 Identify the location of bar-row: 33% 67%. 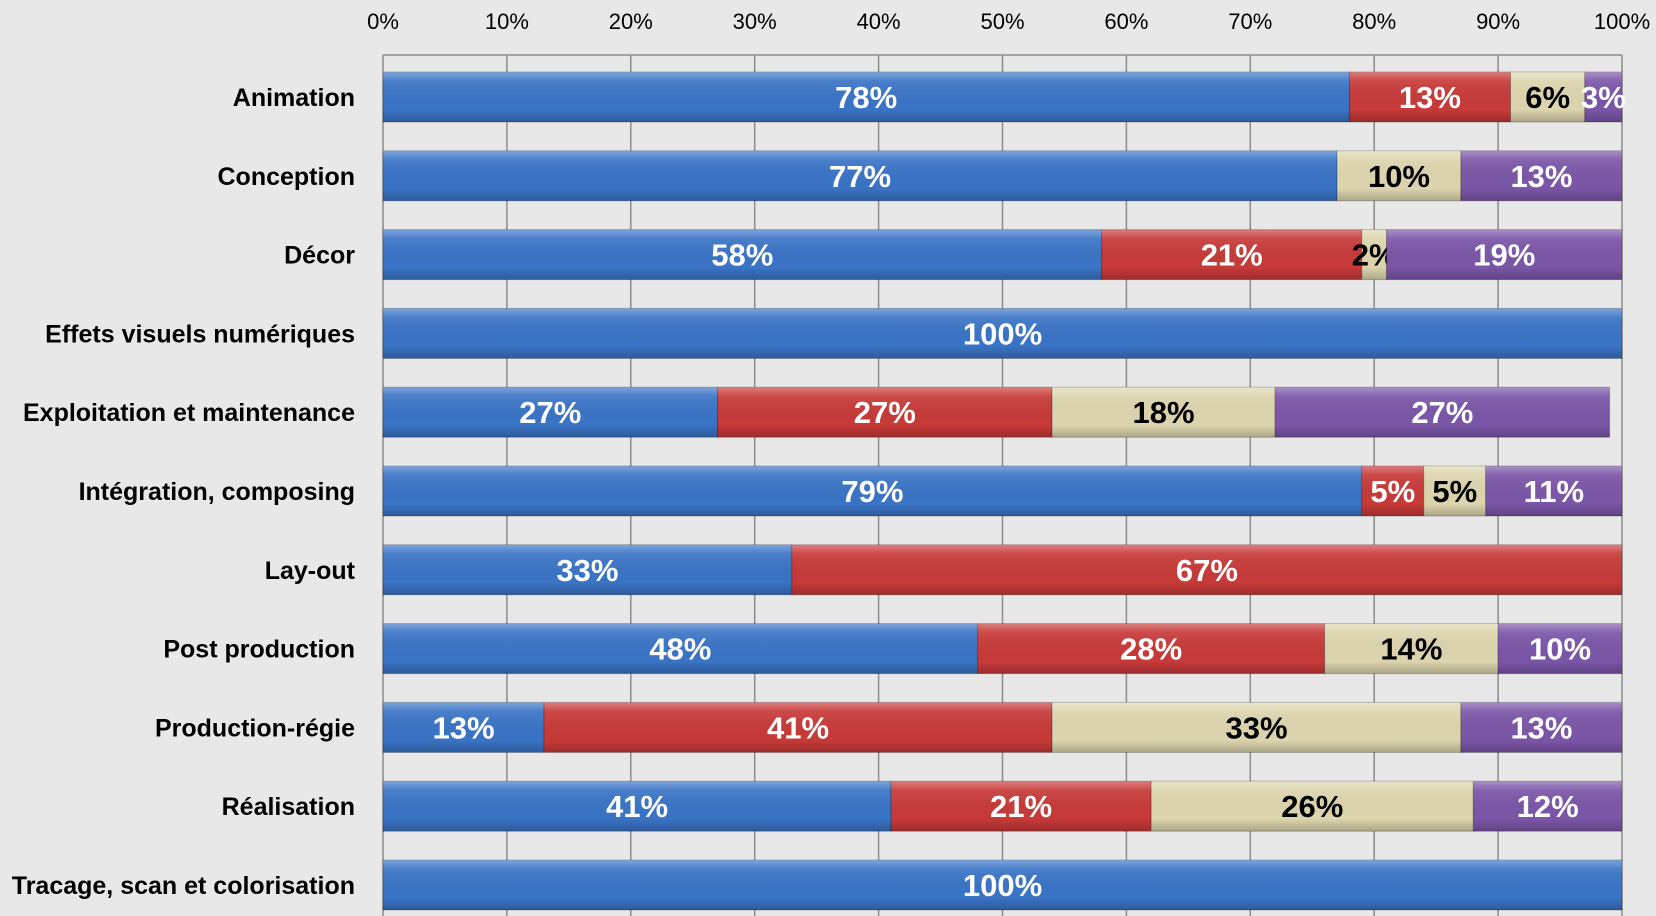
(1002, 570).